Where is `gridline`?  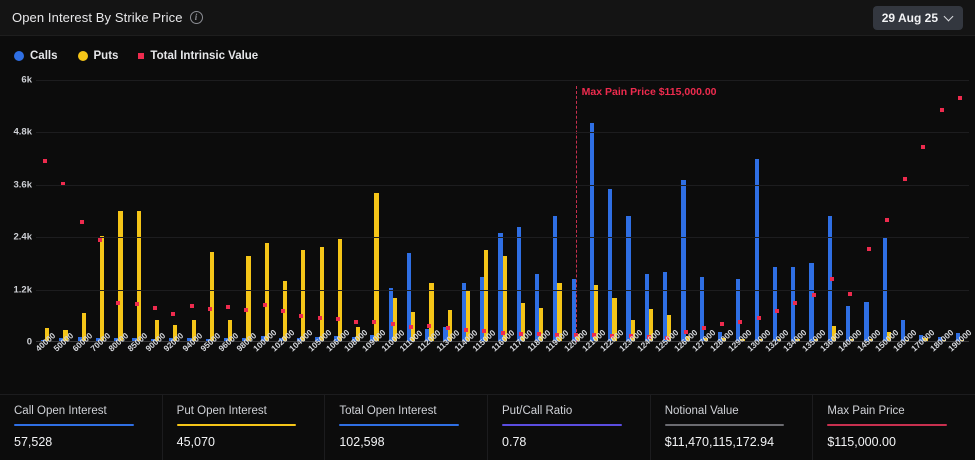
gridline is located at coordinates (502, 133).